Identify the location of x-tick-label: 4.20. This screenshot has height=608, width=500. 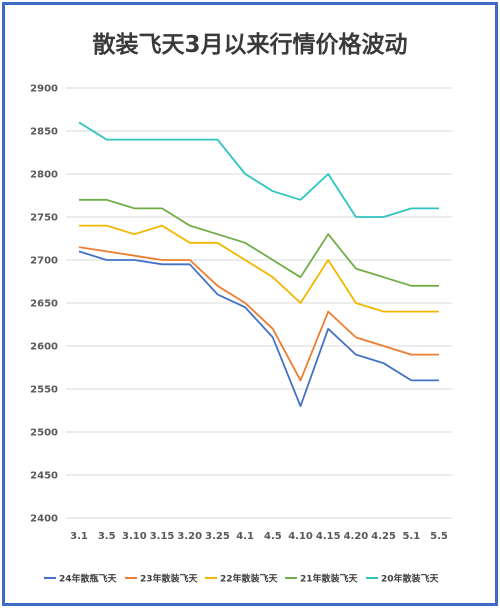
(356, 536).